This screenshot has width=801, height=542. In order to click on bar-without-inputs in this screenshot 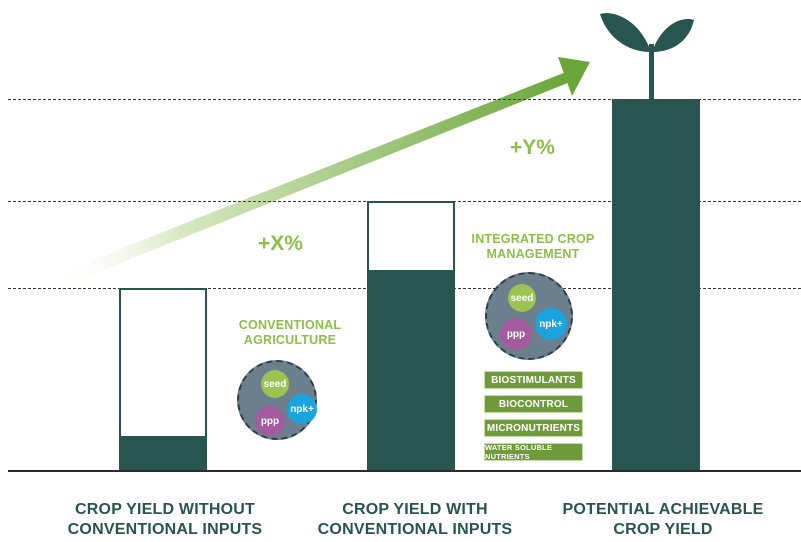, I will do `click(163, 379)`.